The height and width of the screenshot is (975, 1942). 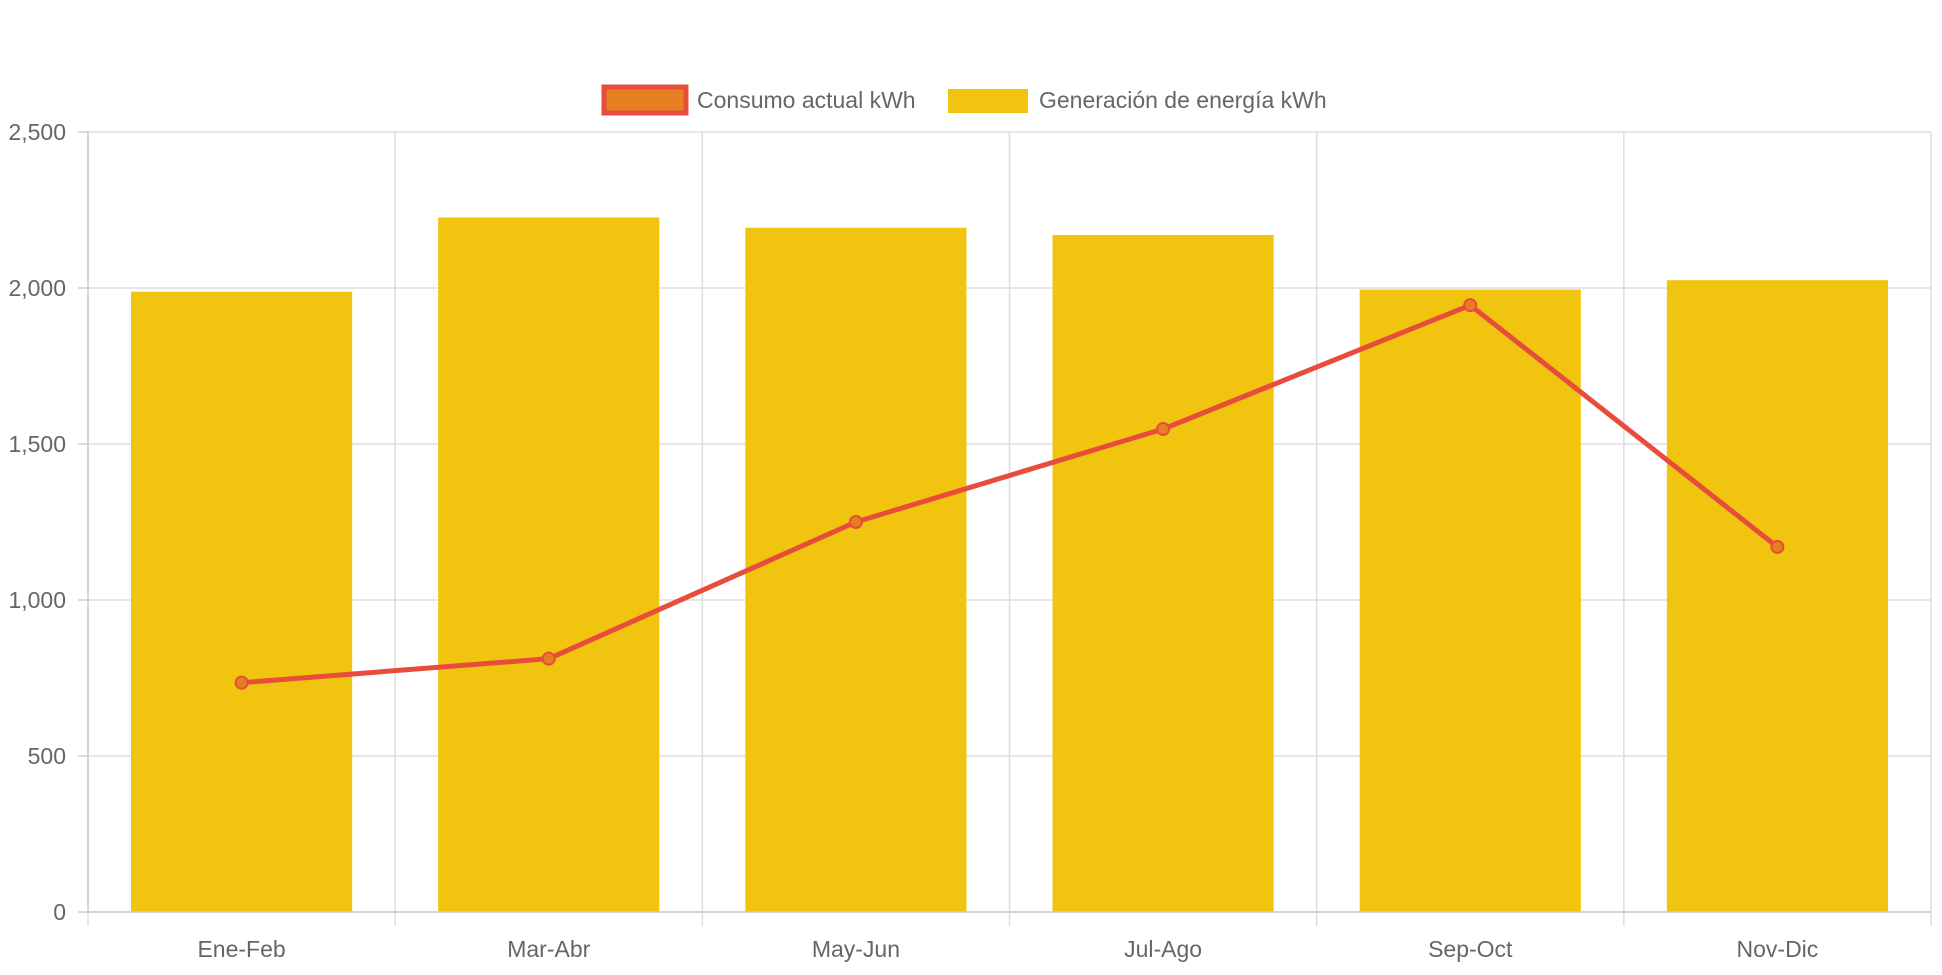 What do you see at coordinates (1470, 305) in the screenshot?
I see `consumo-point-sep-oct` at bounding box center [1470, 305].